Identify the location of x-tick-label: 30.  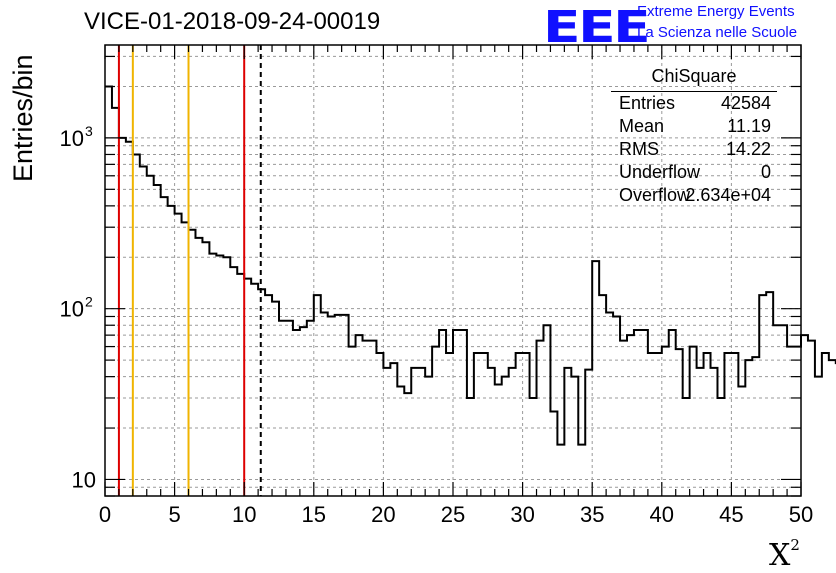
(522, 514).